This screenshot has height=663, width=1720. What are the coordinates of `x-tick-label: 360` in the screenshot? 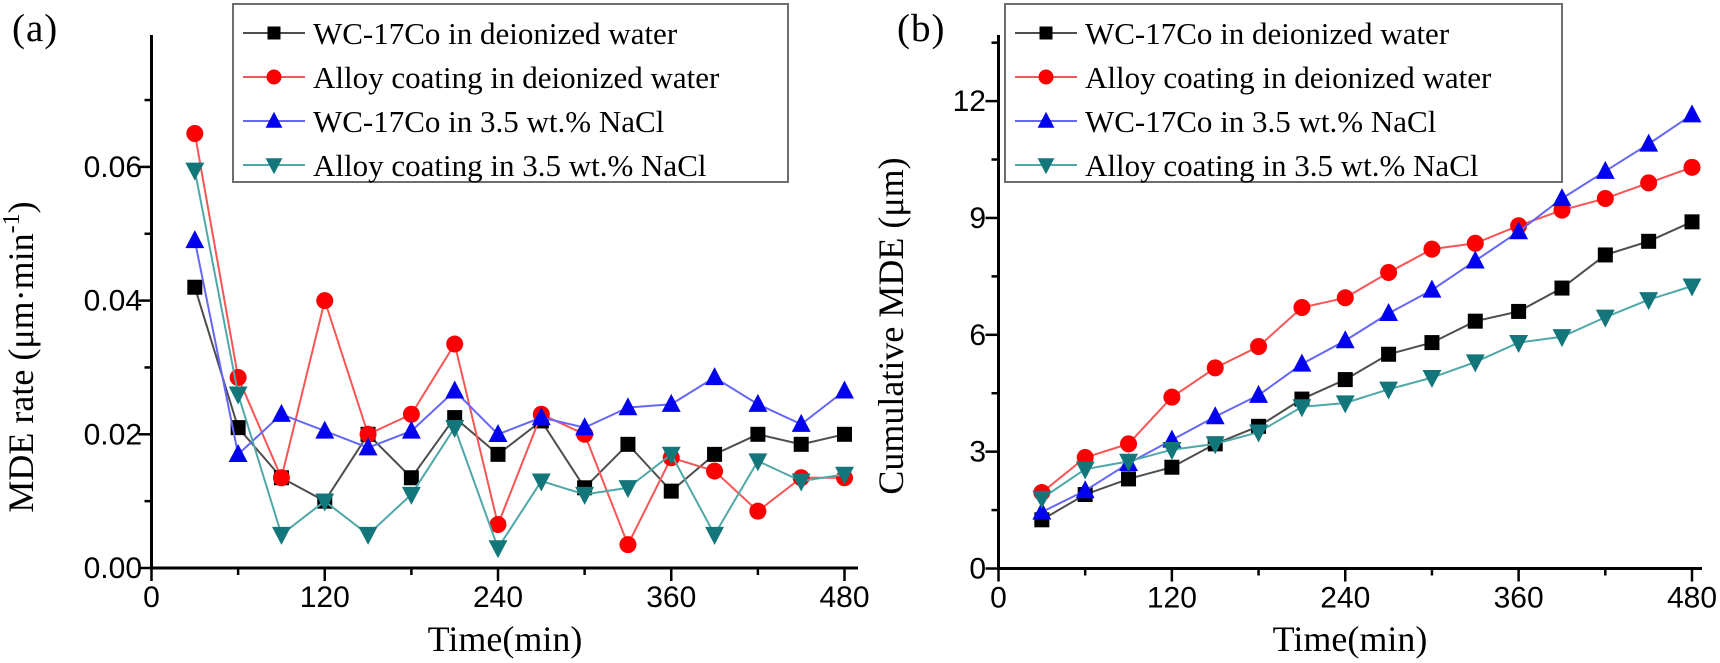 It's located at (1519, 598).